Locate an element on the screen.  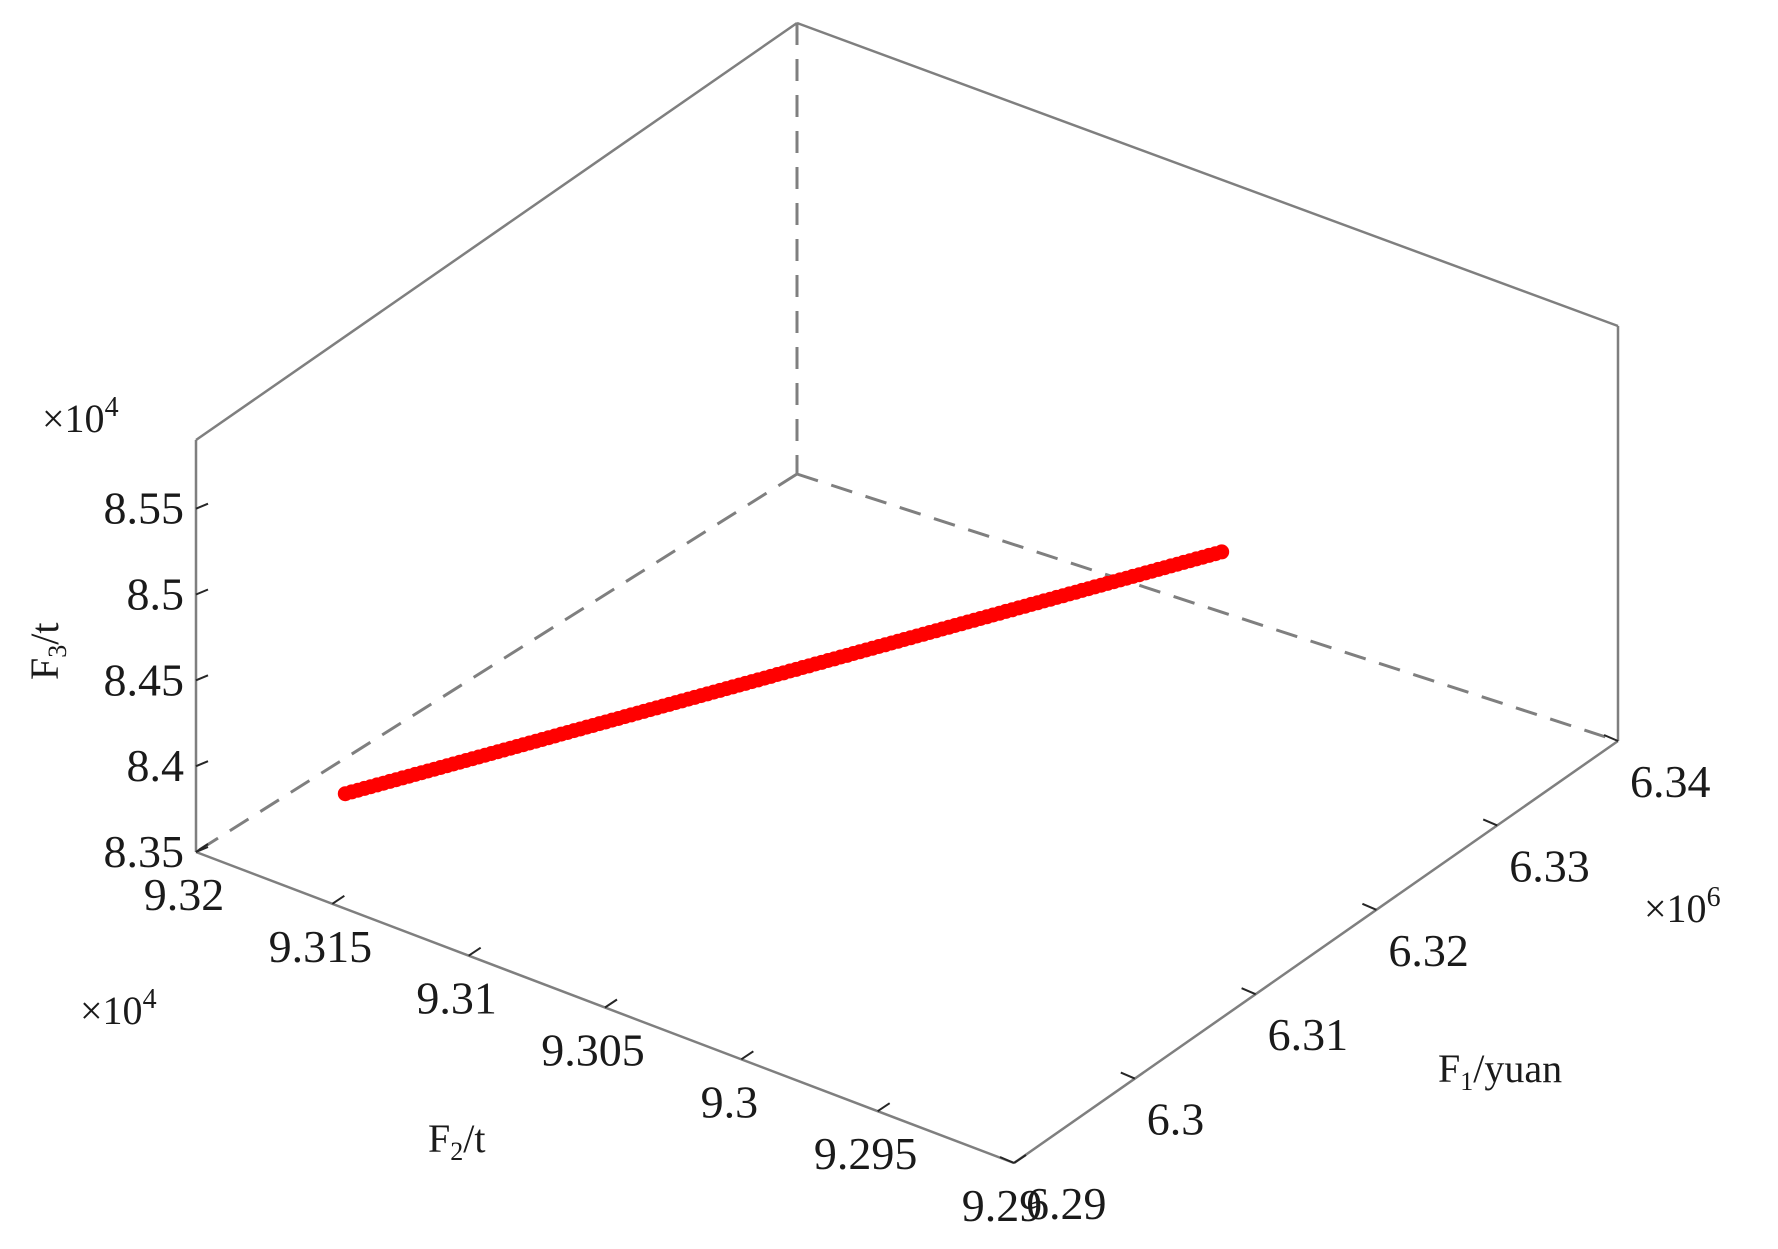
y-tick-label: 9.315 is located at coordinates (321, 946).